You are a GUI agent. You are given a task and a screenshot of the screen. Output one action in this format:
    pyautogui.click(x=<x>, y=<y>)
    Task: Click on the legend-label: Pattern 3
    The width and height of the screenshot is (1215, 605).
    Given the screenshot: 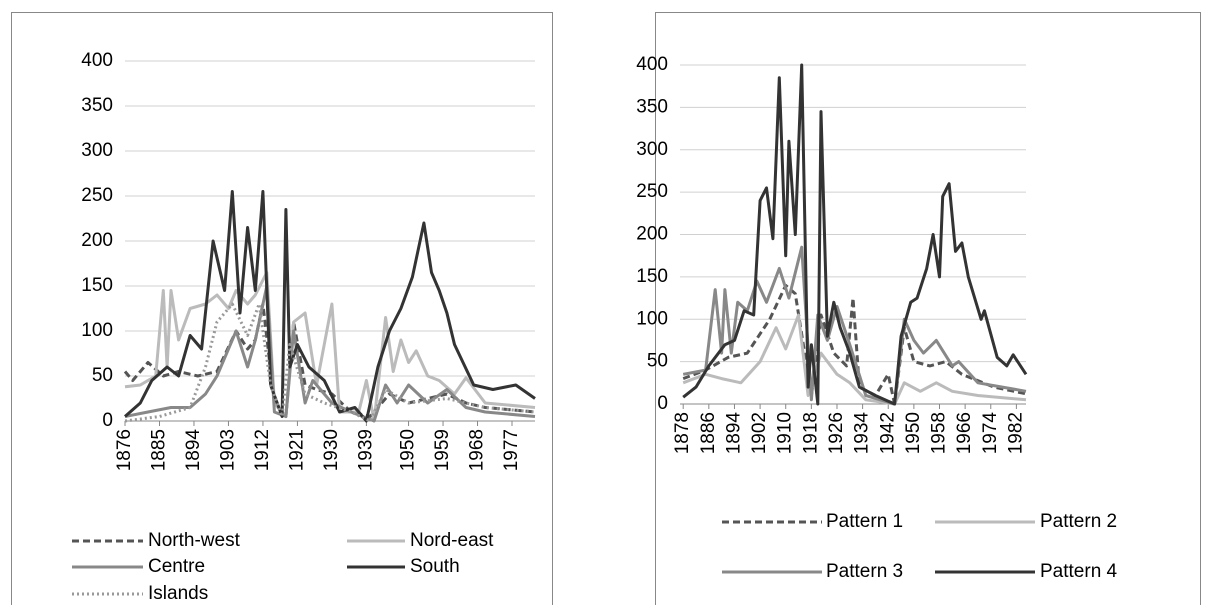 What is the action you would take?
    pyautogui.click(x=864, y=571)
    